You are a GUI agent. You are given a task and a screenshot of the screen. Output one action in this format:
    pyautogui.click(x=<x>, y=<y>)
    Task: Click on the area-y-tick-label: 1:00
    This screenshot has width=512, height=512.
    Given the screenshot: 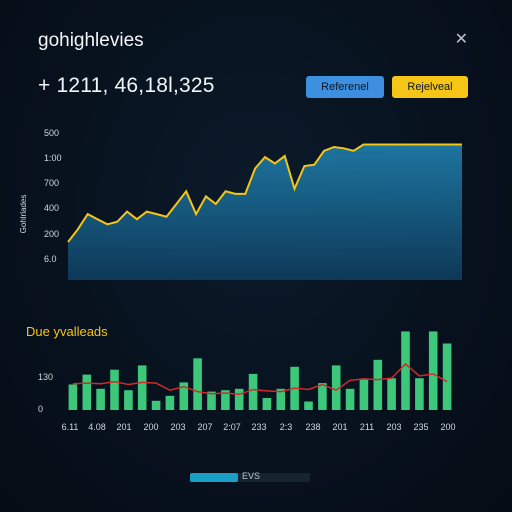 What is the action you would take?
    pyautogui.click(x=53, y=158)
    